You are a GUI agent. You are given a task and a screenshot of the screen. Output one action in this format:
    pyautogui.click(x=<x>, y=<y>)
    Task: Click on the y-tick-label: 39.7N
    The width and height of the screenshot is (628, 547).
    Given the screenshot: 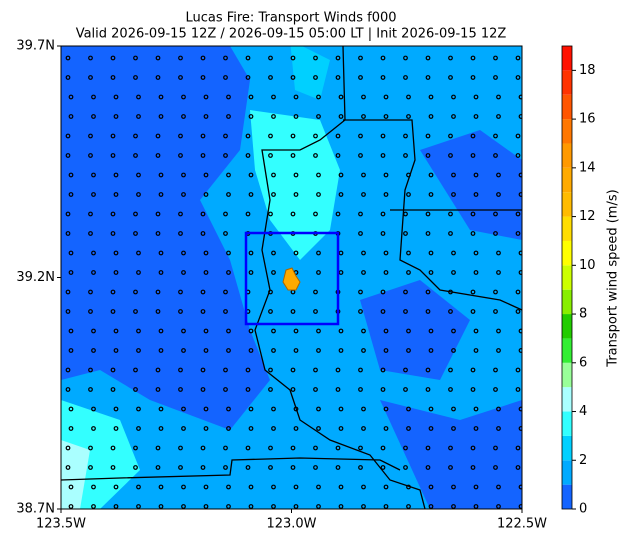 What is the action you would take?
    pyautogui.click(x=35, y=46)
    